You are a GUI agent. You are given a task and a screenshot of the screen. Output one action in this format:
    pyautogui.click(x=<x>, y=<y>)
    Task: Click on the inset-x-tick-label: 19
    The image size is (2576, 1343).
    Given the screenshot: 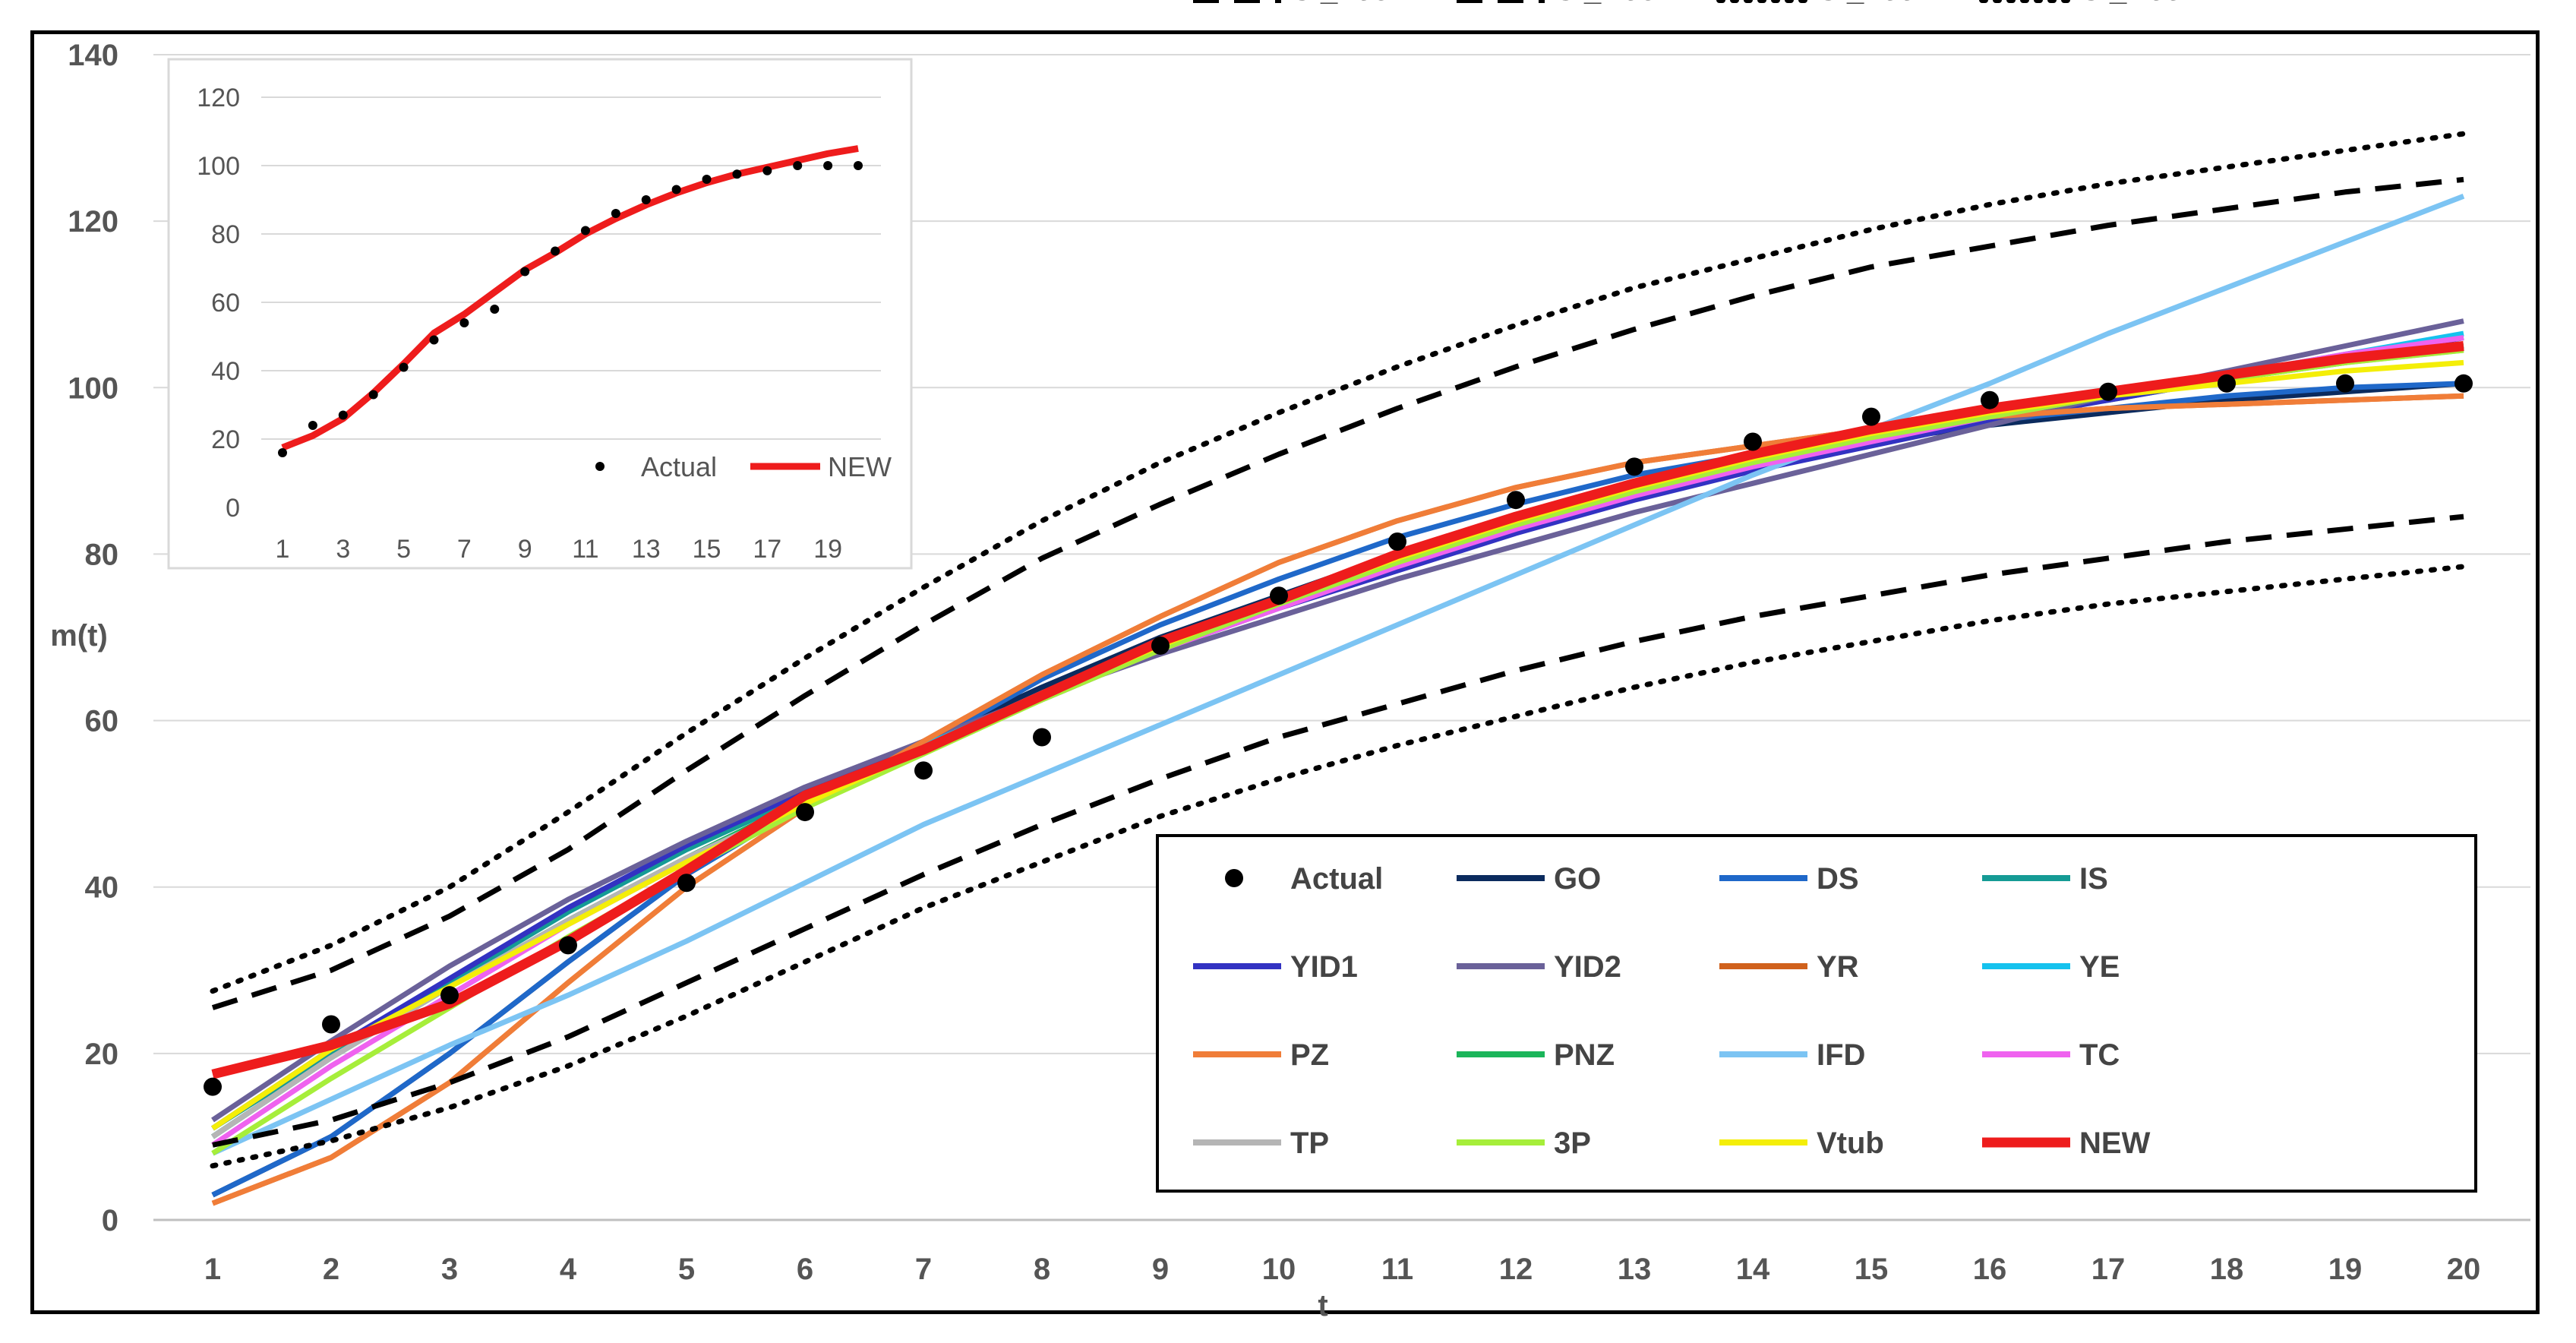 What is the action you would take?
    pyautogui.click(x=827, y=549)
    